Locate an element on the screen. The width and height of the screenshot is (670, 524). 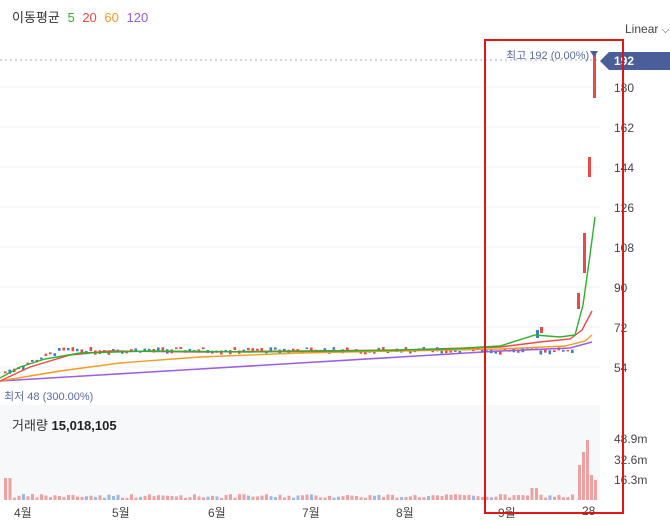
current-price-badge is located at coordinates (635, 61).